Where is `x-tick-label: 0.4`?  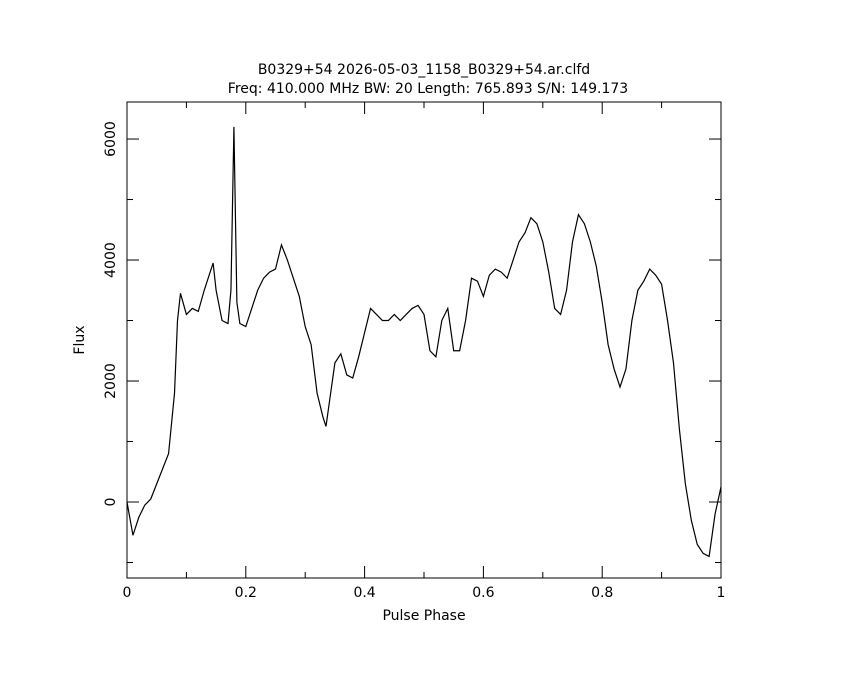
x-tick-label: 0.4 is located at coordinates (364, 593).